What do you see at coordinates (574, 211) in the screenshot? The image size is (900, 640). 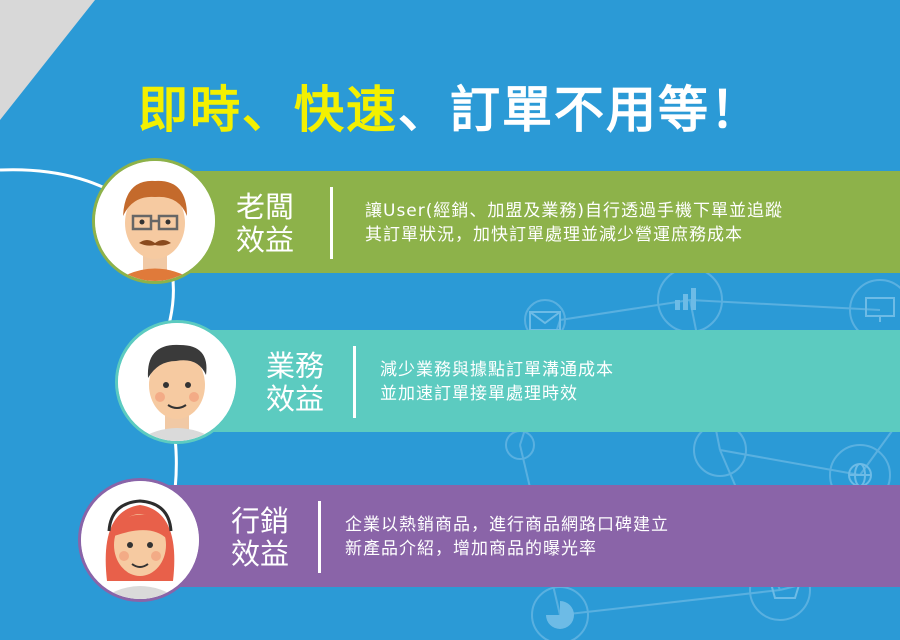 I see `benefit-text-line1: 讓User(經銷、加盟及業務)自行透過手機下單並追蹤` at bounding box center [574, 211].